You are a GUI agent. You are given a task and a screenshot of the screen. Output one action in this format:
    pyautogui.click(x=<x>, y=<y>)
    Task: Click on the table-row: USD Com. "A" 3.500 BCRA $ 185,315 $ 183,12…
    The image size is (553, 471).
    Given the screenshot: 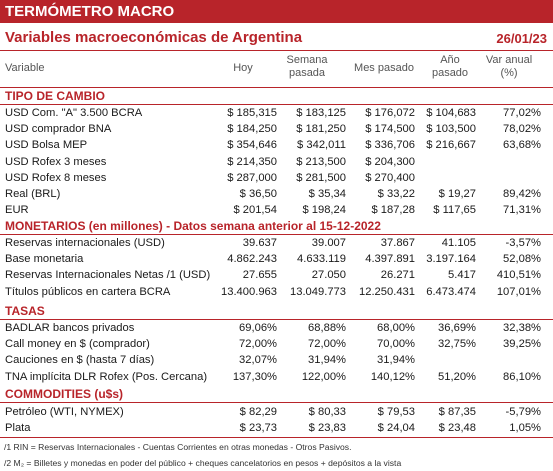 What is the action you would take?
    pyautogui.click(x=276, y=114)
    